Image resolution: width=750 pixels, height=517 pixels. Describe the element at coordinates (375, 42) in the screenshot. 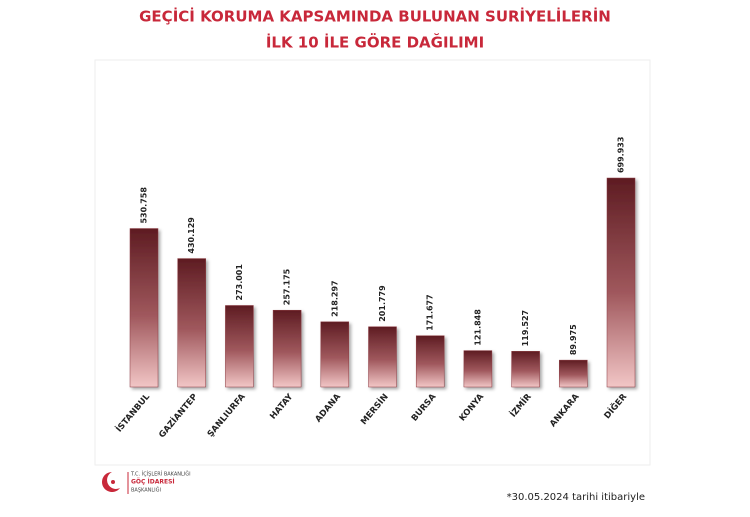

I see `chart-title: İLK 10 İLE GÖRE DAĞILIMI` at that location.